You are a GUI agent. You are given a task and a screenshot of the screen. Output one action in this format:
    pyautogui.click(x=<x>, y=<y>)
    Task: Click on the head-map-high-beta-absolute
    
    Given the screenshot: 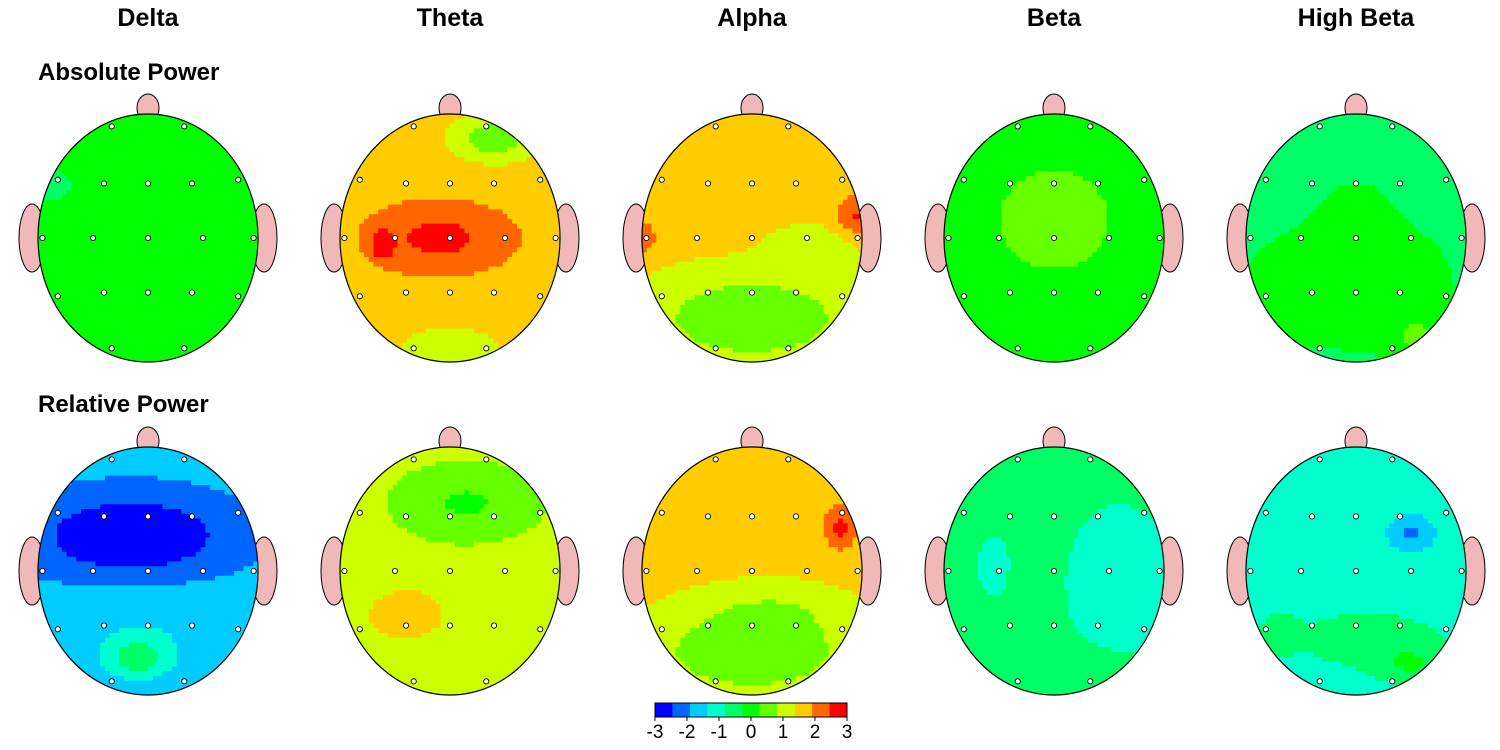 What is the action you would take?
    pyautogui.click(x=1356, y=228)
    